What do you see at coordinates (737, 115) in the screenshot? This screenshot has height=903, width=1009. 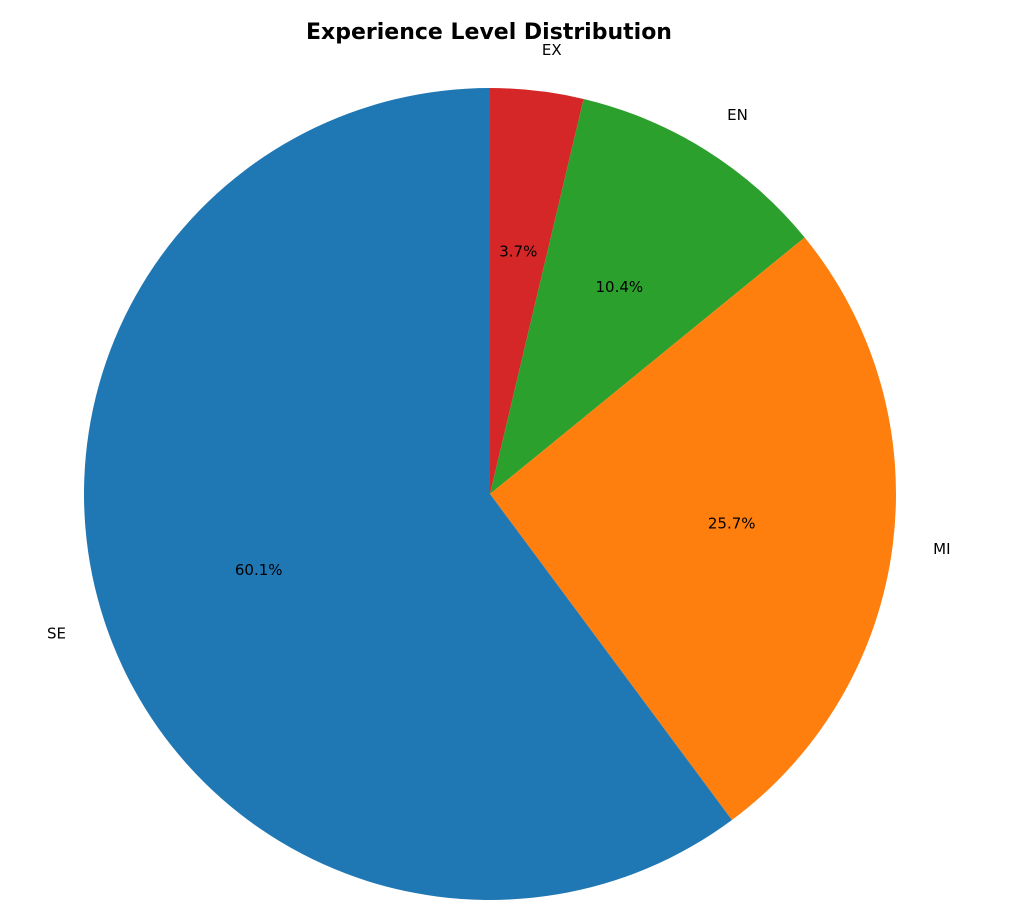 I see `category-label-en: EN` at bounding box center [737, 115].